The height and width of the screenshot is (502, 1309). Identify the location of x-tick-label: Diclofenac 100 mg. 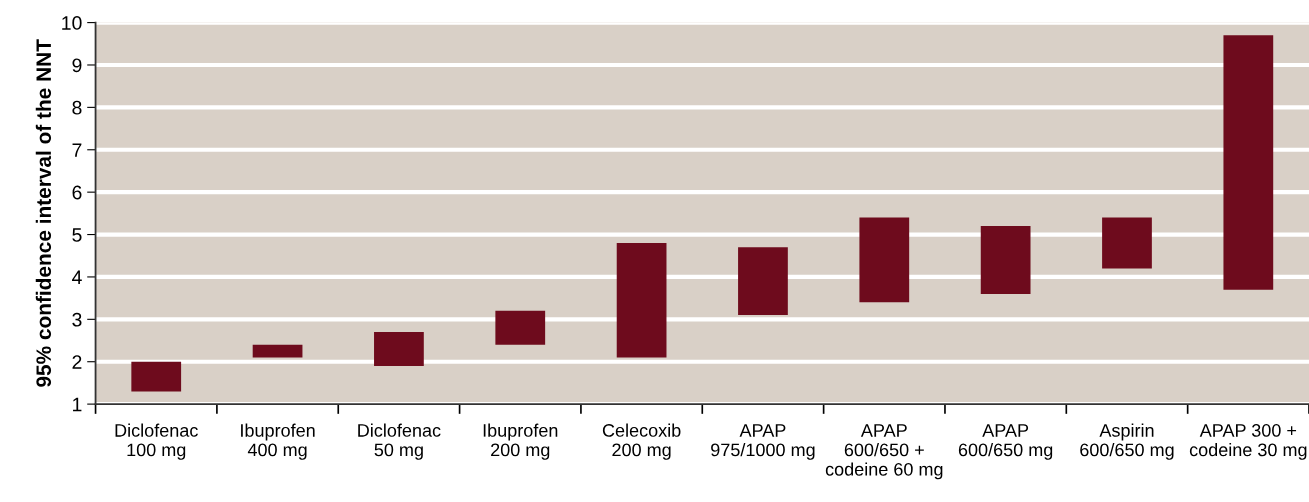
(156, 441).